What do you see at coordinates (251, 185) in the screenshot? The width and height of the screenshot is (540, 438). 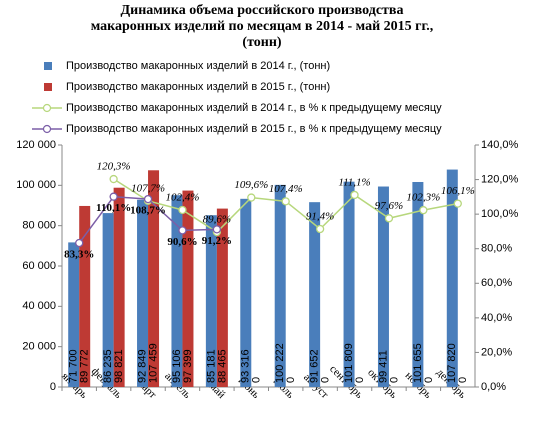 I see `line-value-label: 109,6%` at bounding box center [251, 185].